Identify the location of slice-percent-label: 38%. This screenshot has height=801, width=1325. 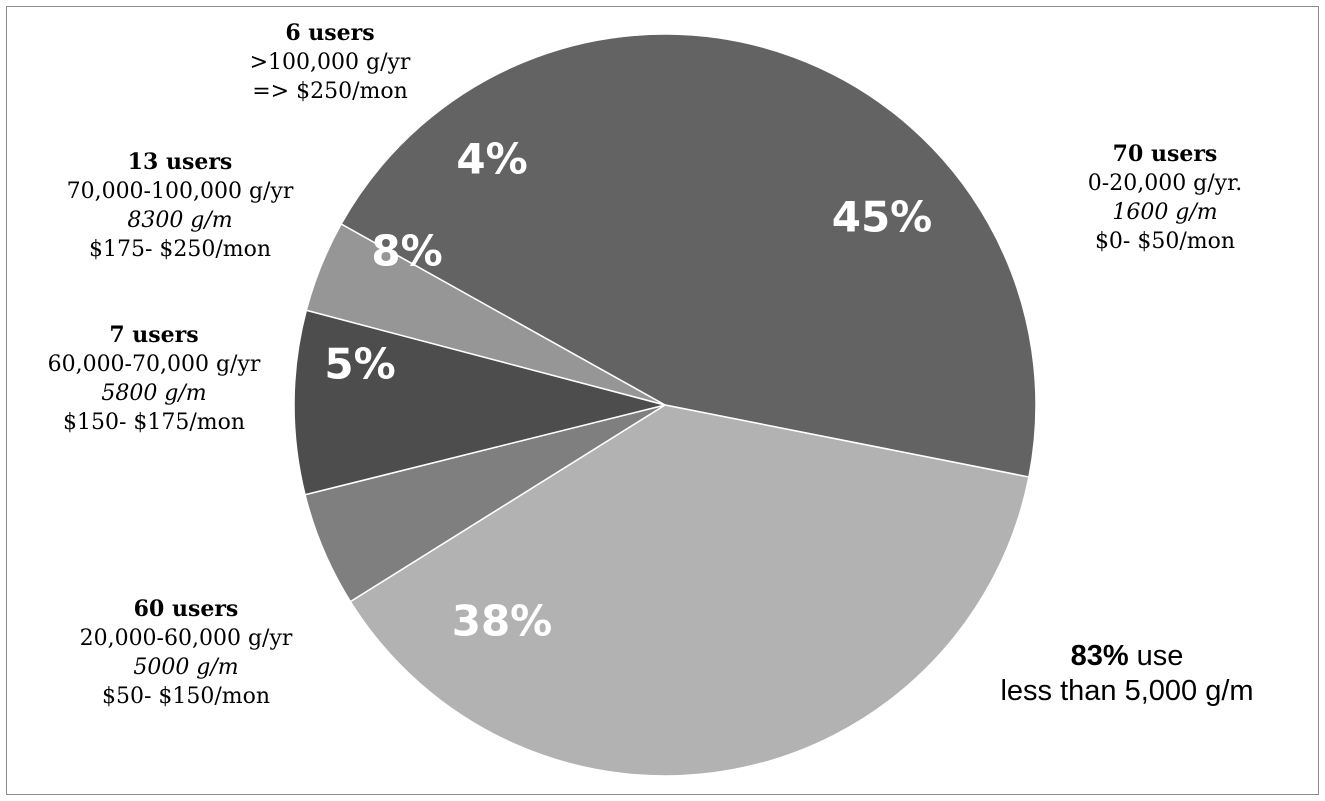
(502, 621).